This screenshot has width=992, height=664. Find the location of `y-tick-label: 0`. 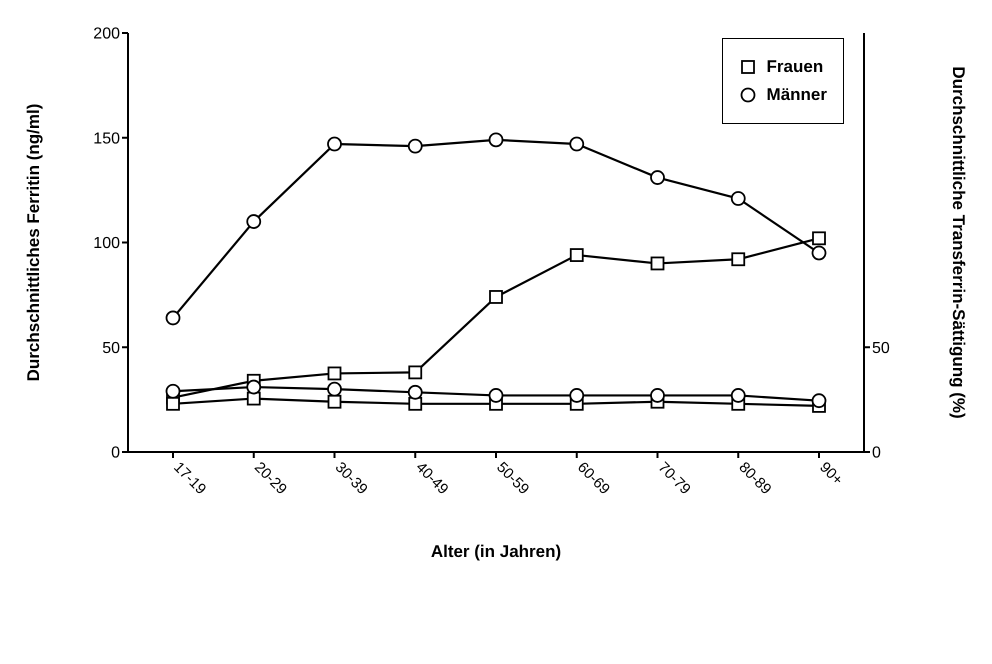

y-tick-label: 0 is located at coordinates (115, 453).